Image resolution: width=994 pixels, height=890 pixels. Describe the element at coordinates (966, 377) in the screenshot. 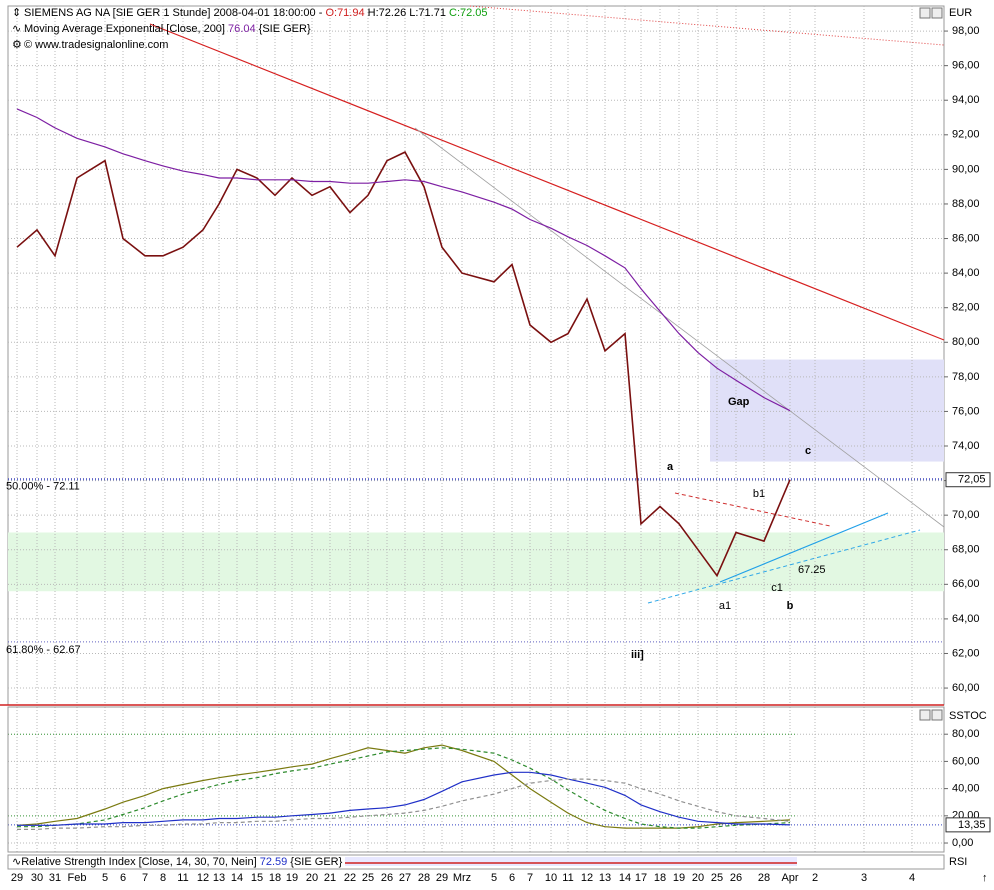

I see `y-tick-label: 78,00` at that location.